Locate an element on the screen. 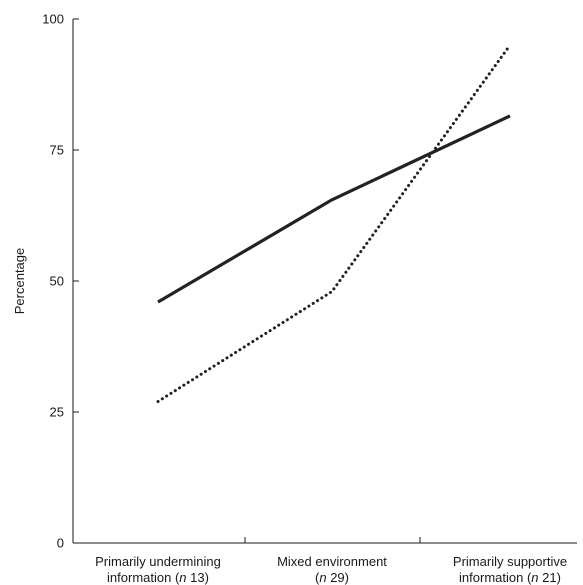 The image size is (583, 585). y-tick-label: 100 is located at coordinates (53, 19).